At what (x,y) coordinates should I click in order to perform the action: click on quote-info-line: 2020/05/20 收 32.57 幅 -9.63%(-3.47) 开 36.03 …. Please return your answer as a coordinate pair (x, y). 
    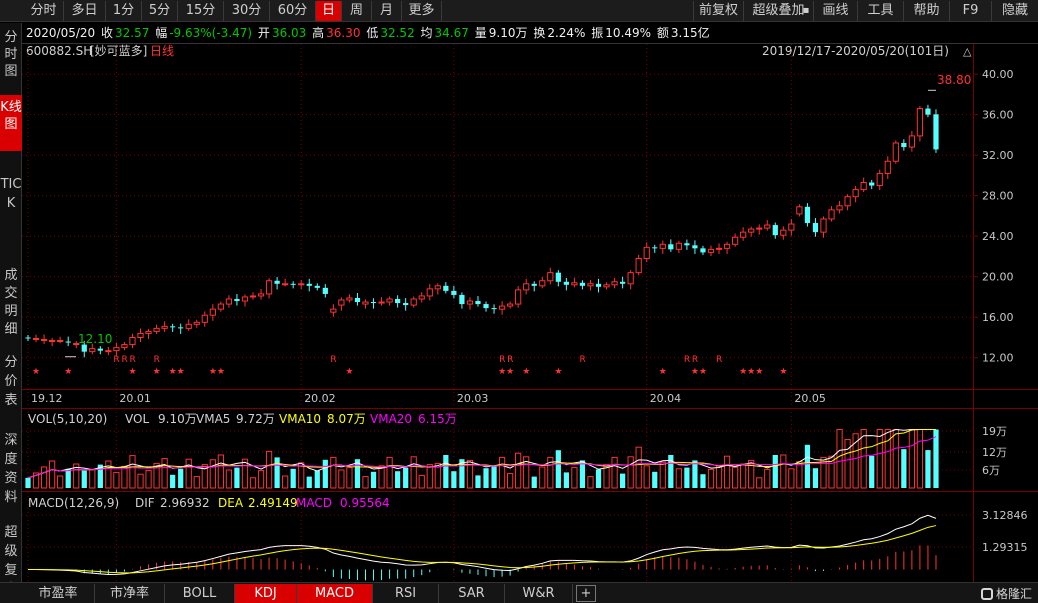
    Looking at the image, I should click on (369, 33).